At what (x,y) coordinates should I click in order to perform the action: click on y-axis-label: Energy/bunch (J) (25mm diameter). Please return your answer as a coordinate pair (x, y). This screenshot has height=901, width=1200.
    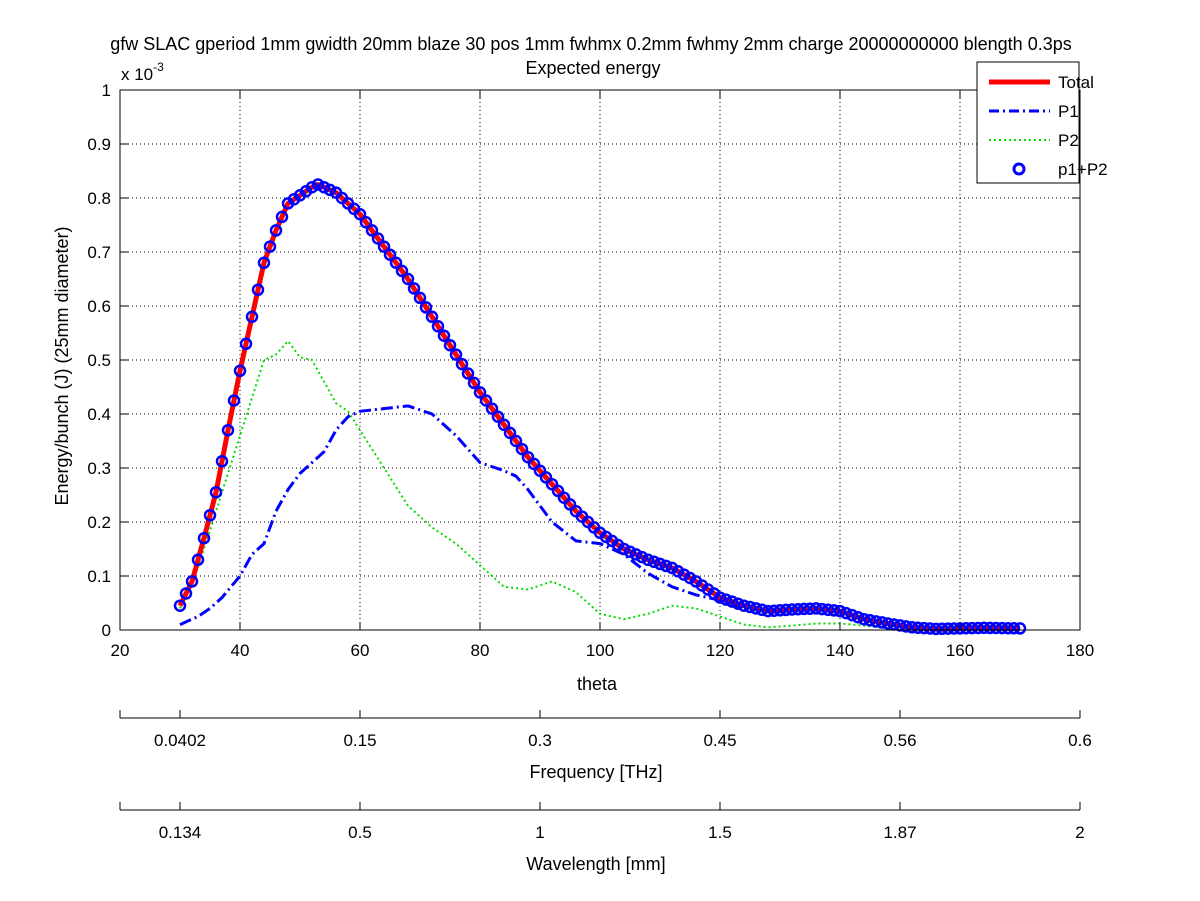
    Looking at the image, I should click on (62, 365).